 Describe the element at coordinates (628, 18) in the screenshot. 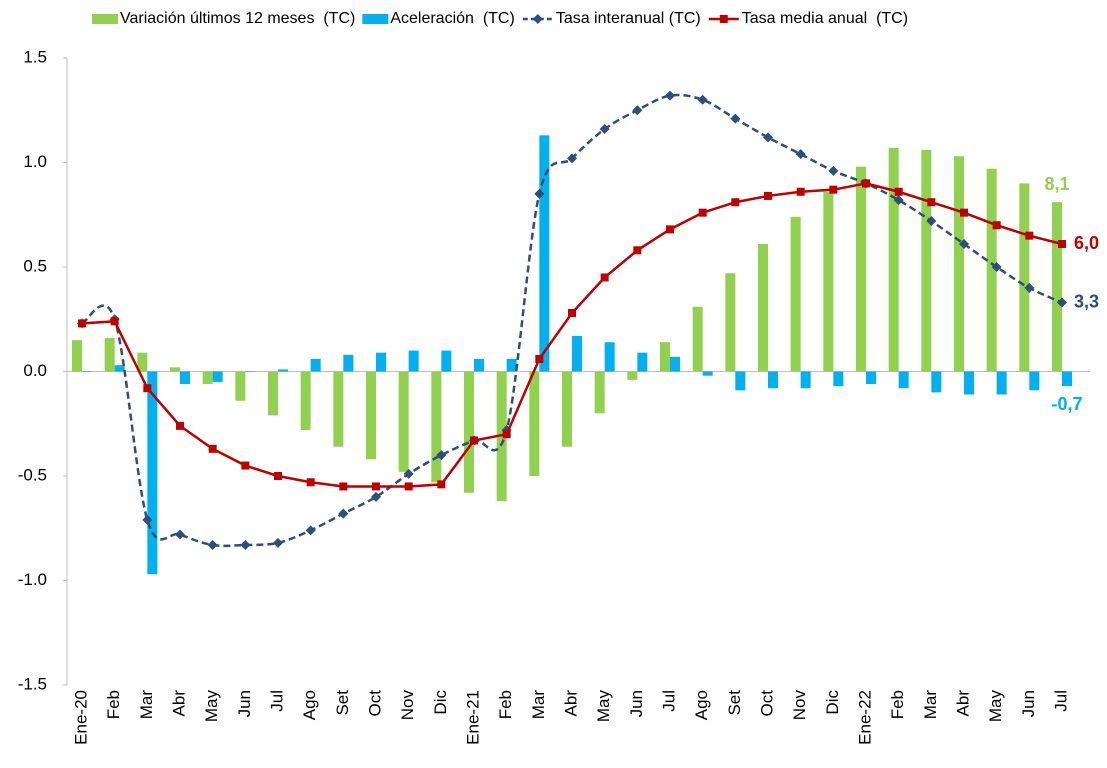

I see `legend-label: Tasa interanual (TC)` at that location.